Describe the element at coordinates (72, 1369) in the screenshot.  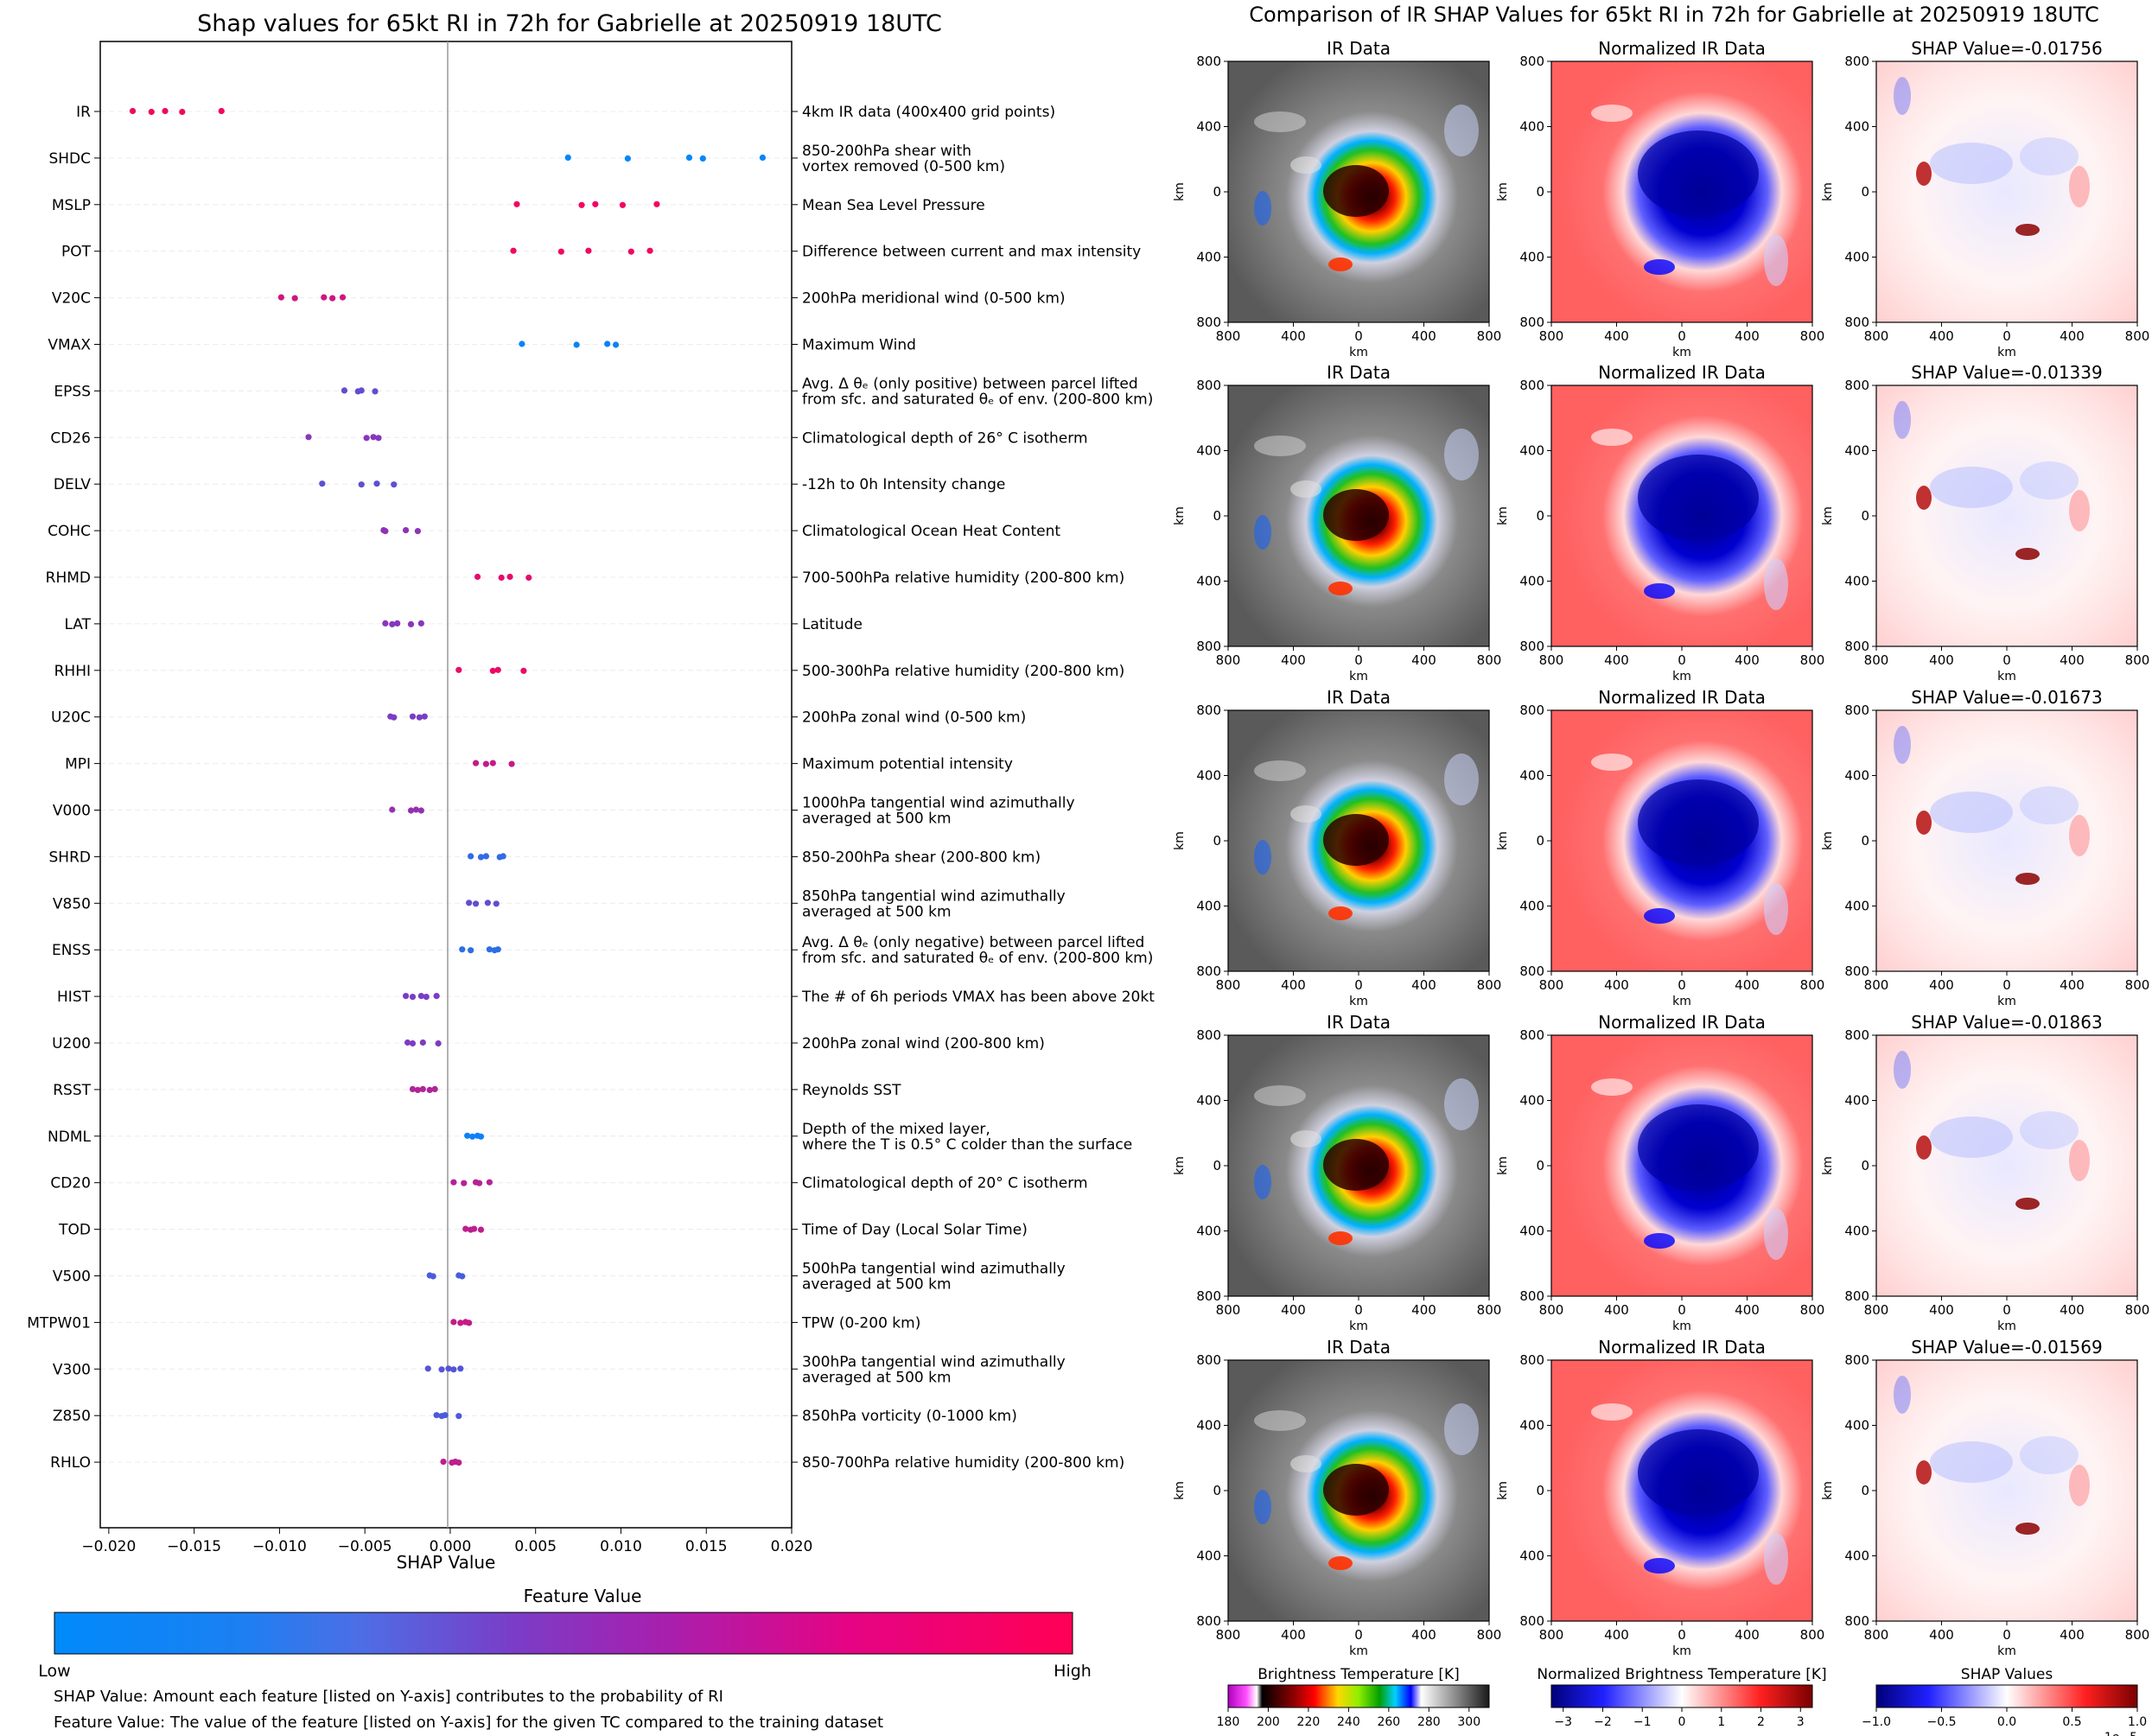
I see `feature-name: V300` at that location.